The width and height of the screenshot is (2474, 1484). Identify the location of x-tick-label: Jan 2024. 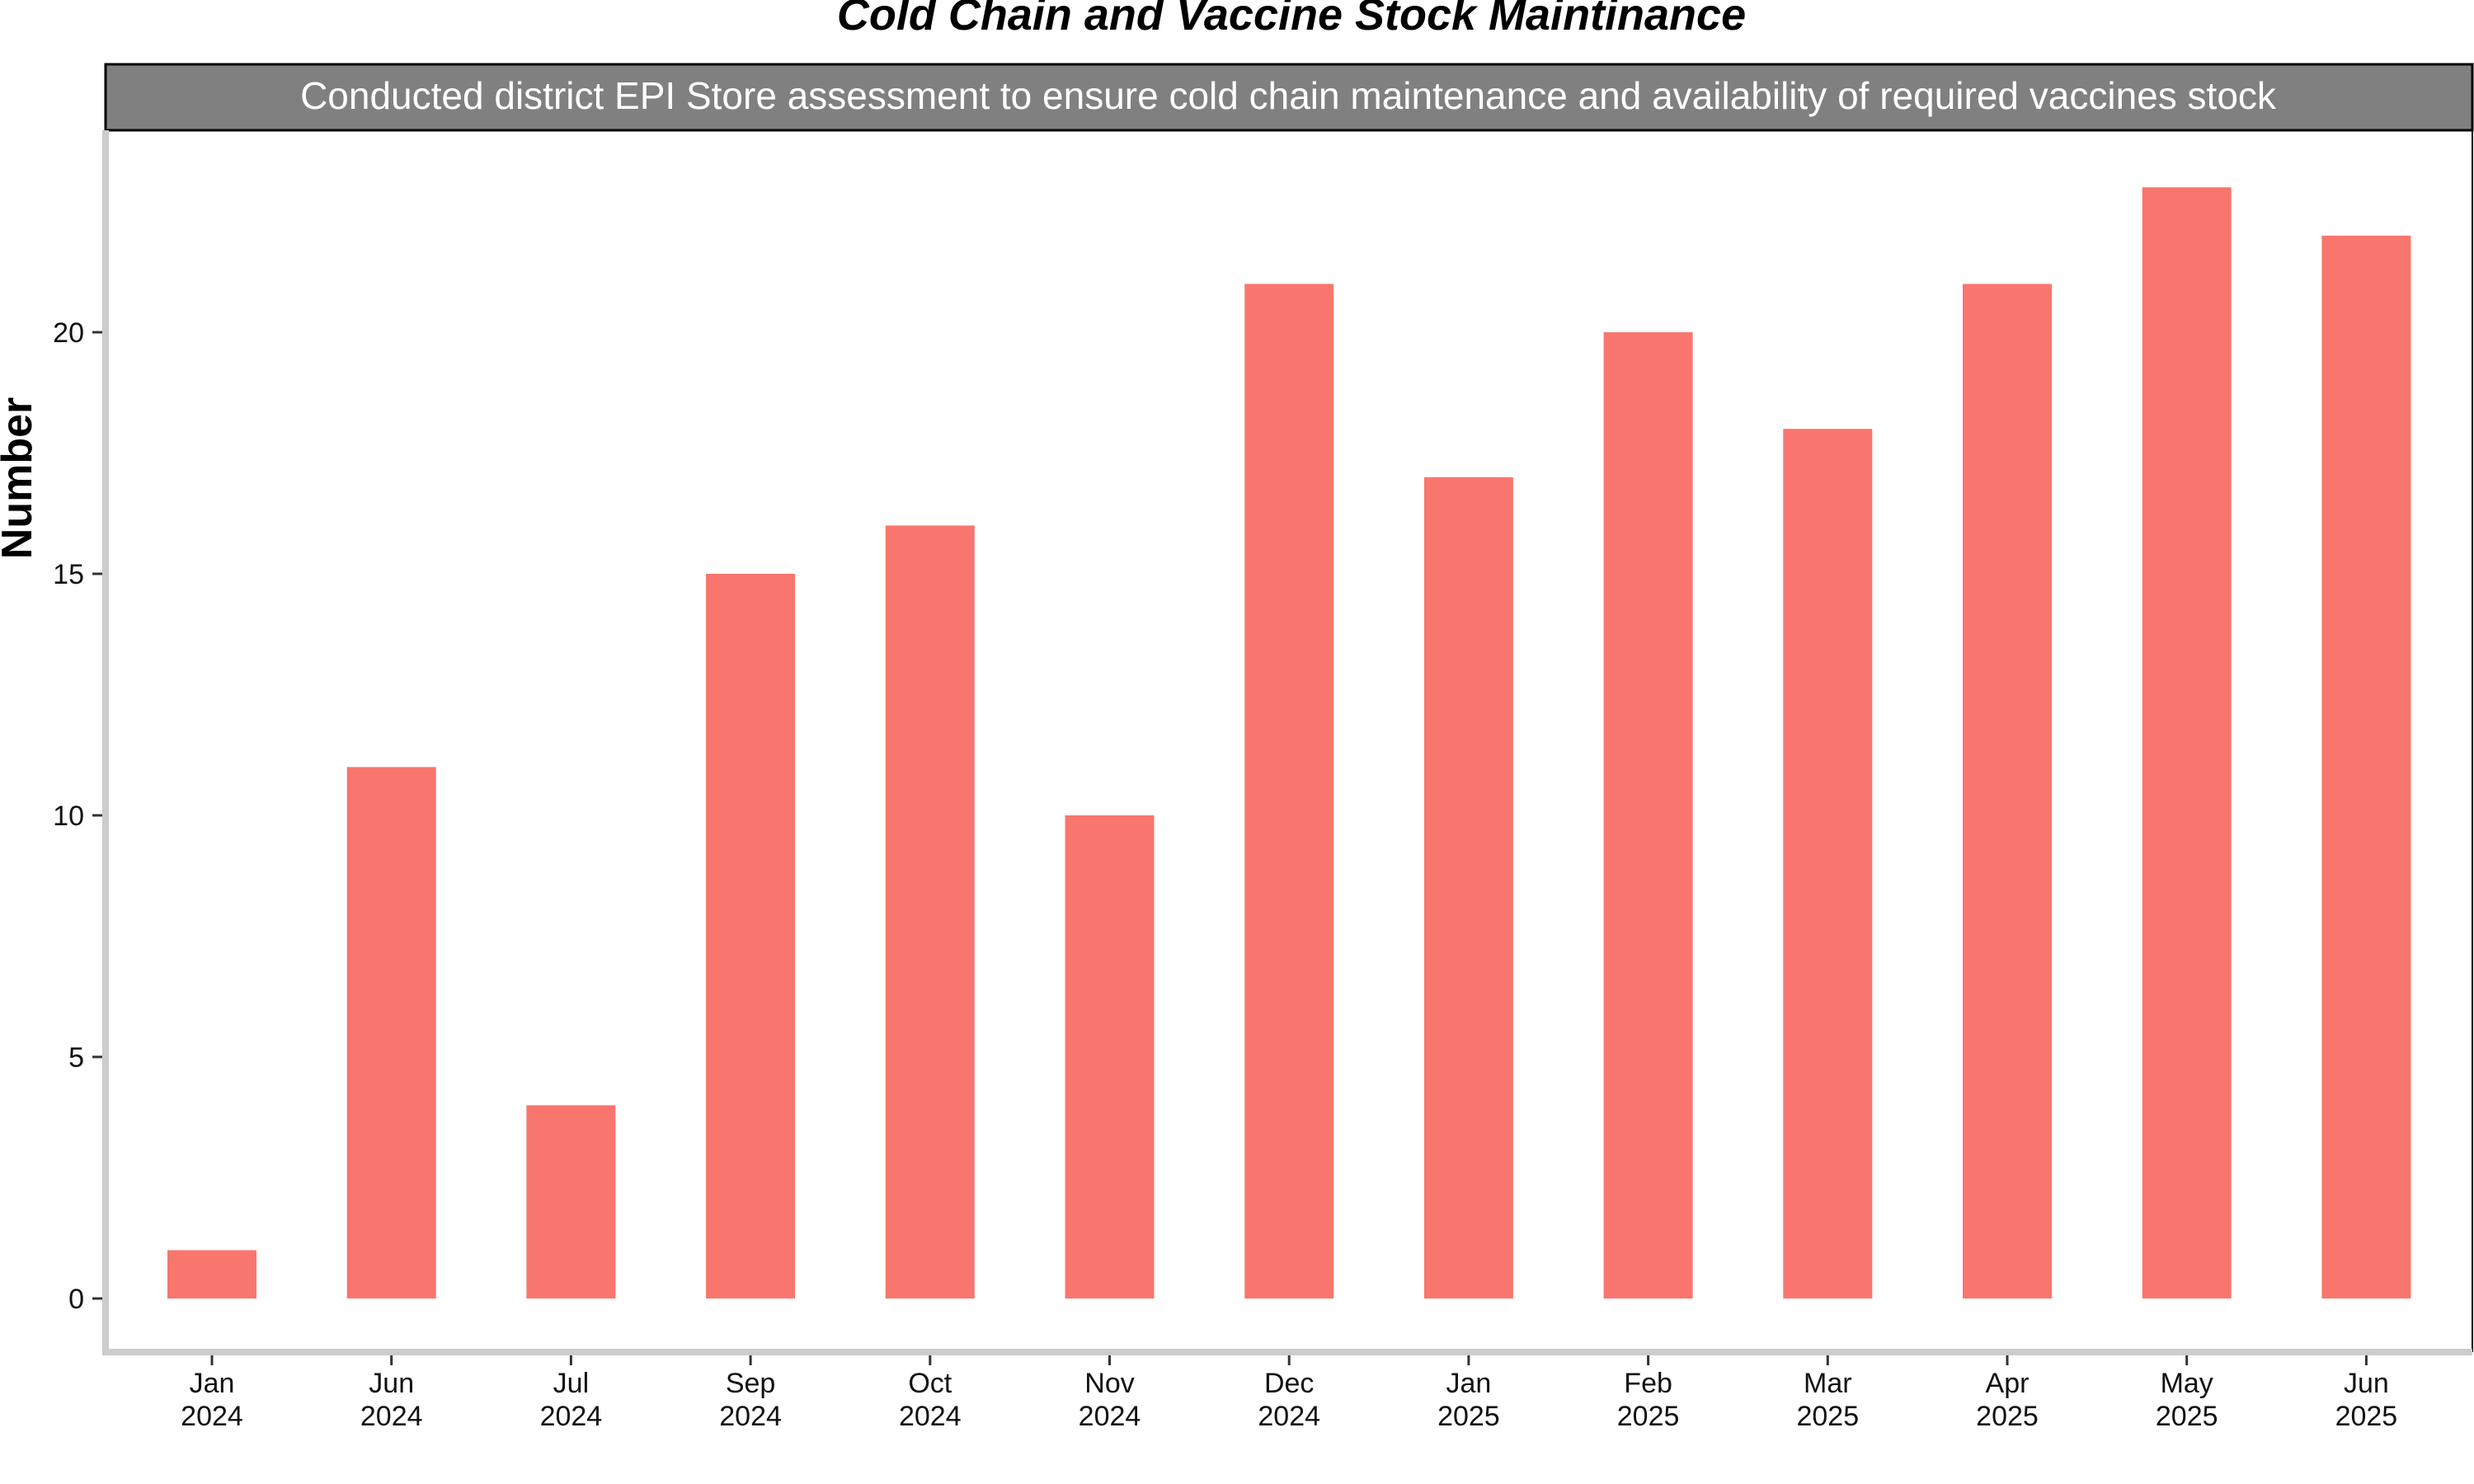
(212, 1400).